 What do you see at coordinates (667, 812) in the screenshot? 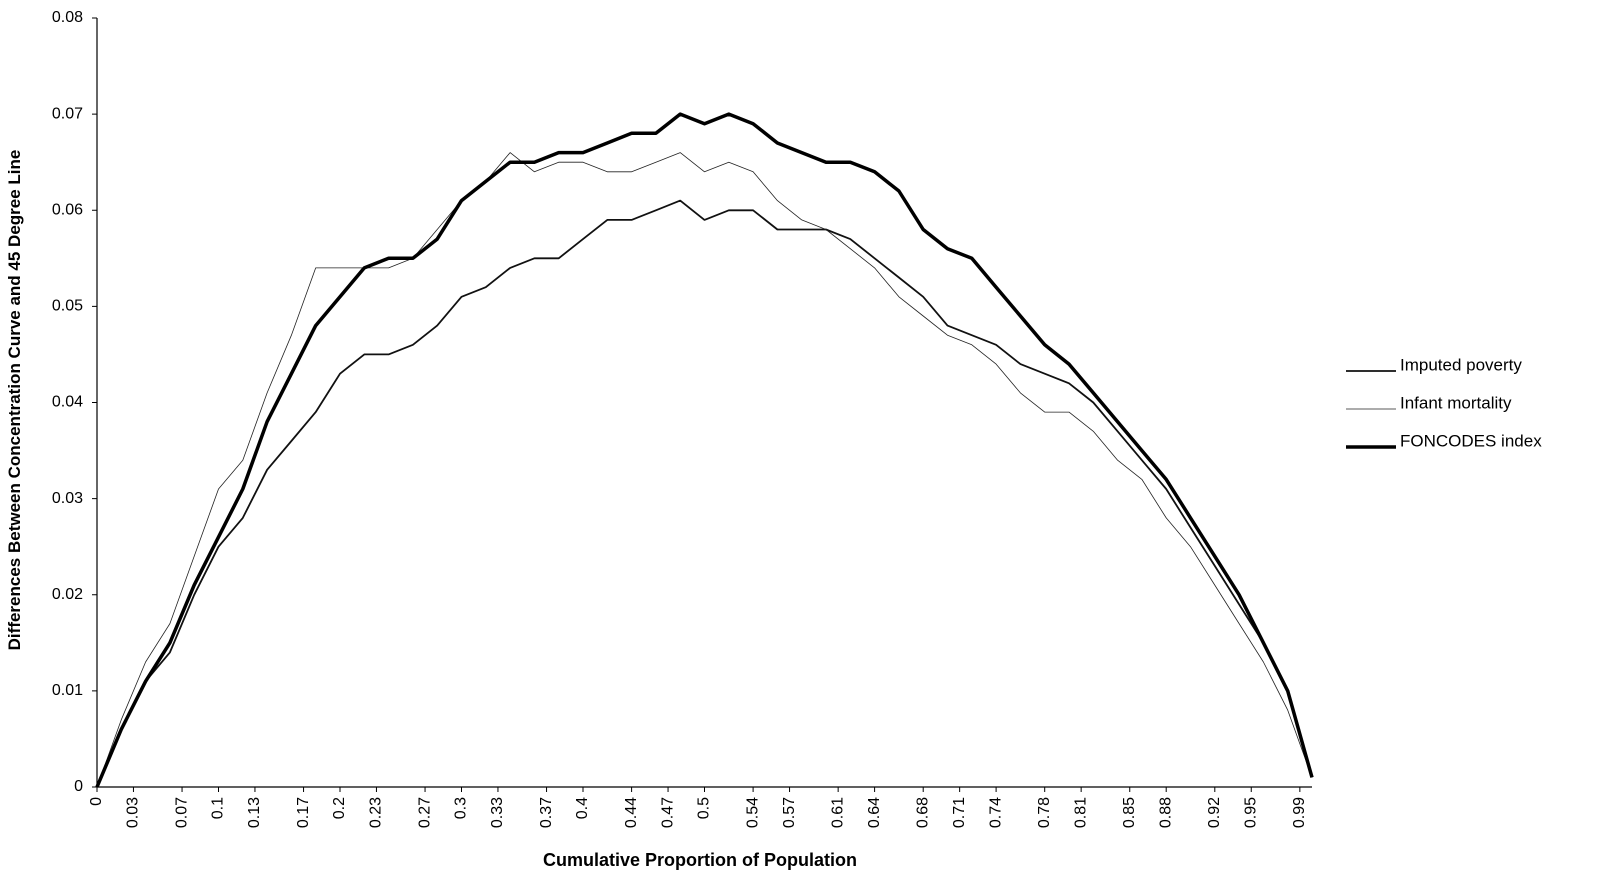
I see `x-tick-label: 0.47` at bounding box center [667, 812].